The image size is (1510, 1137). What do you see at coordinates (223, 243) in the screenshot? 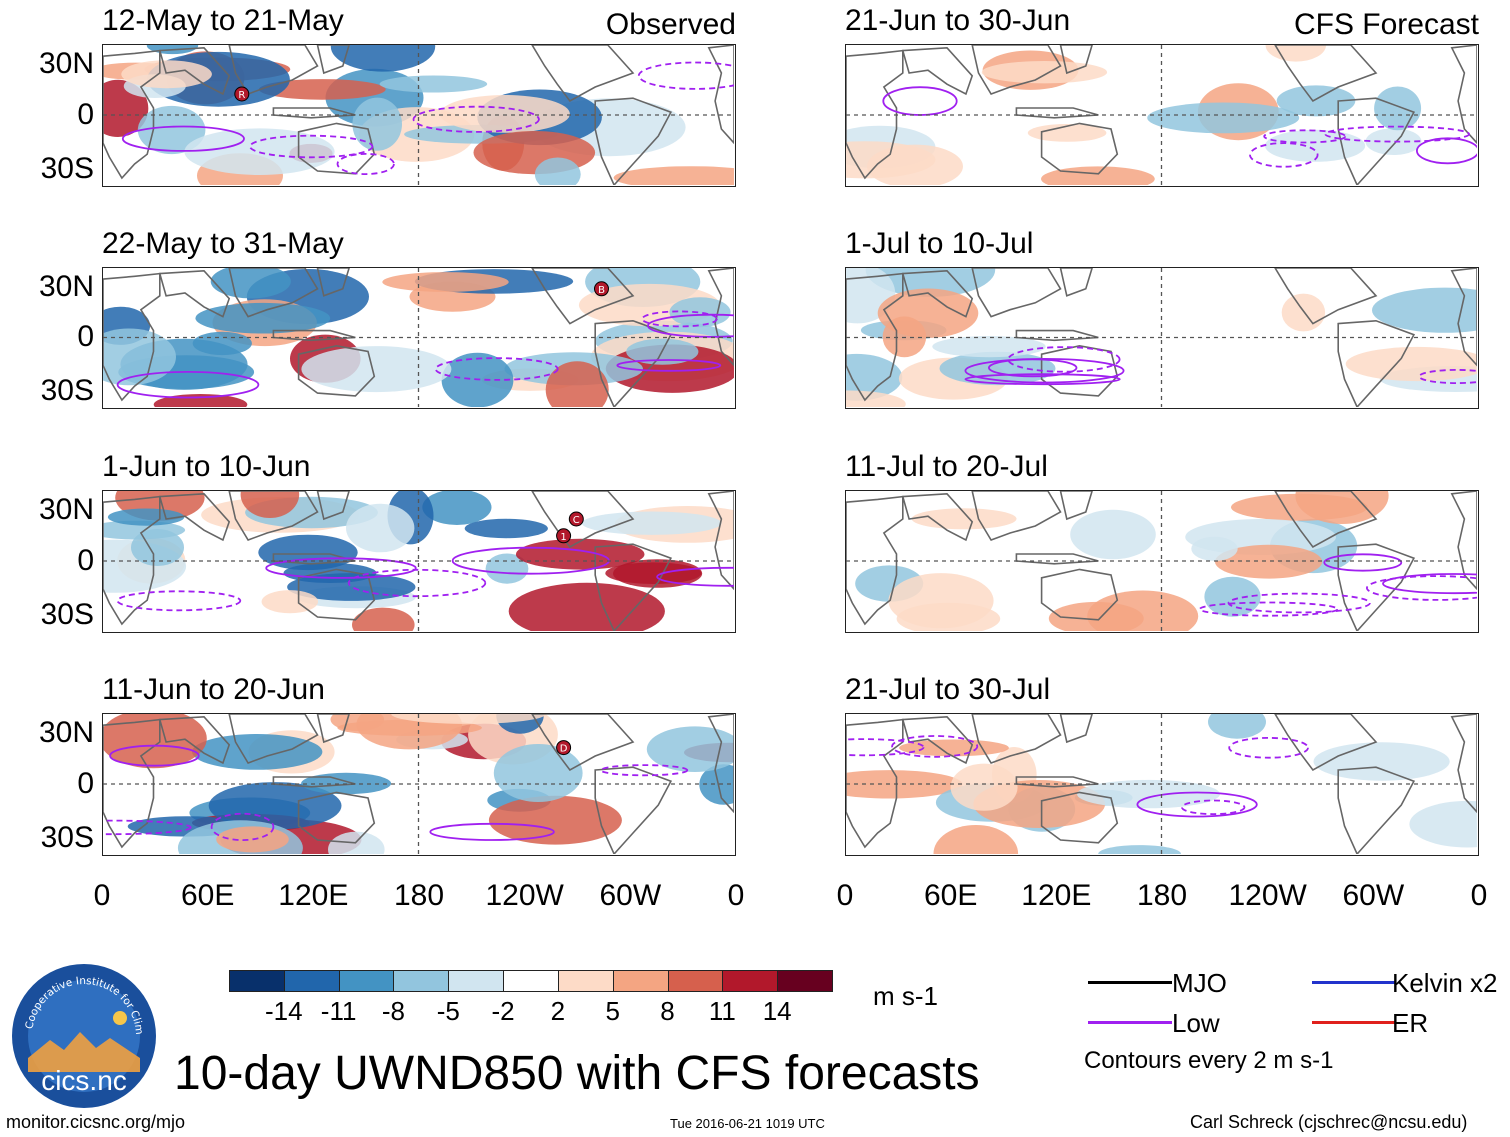
I see `panel-title: 22-May to 31-May` at bounding box center [223, 243].